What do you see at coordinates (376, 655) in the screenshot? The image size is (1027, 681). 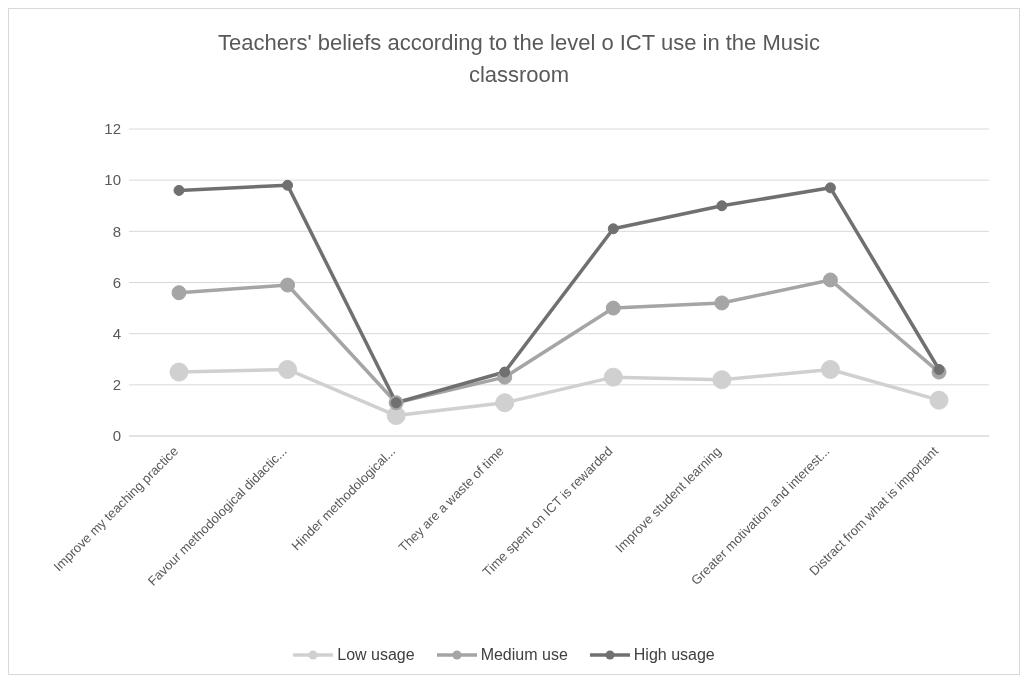 I see `legend-label: Low usage` at bounding box center [376, 655].